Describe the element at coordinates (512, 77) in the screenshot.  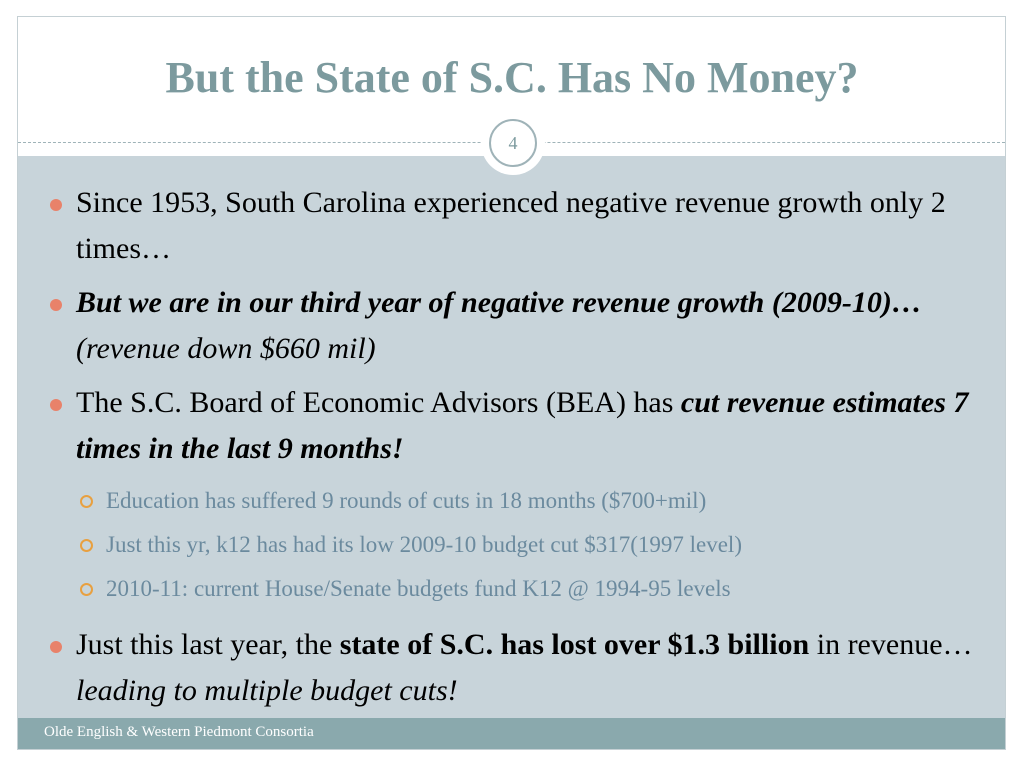
I see `slide-title: But the State of S.C. Has No Money?` at that location.